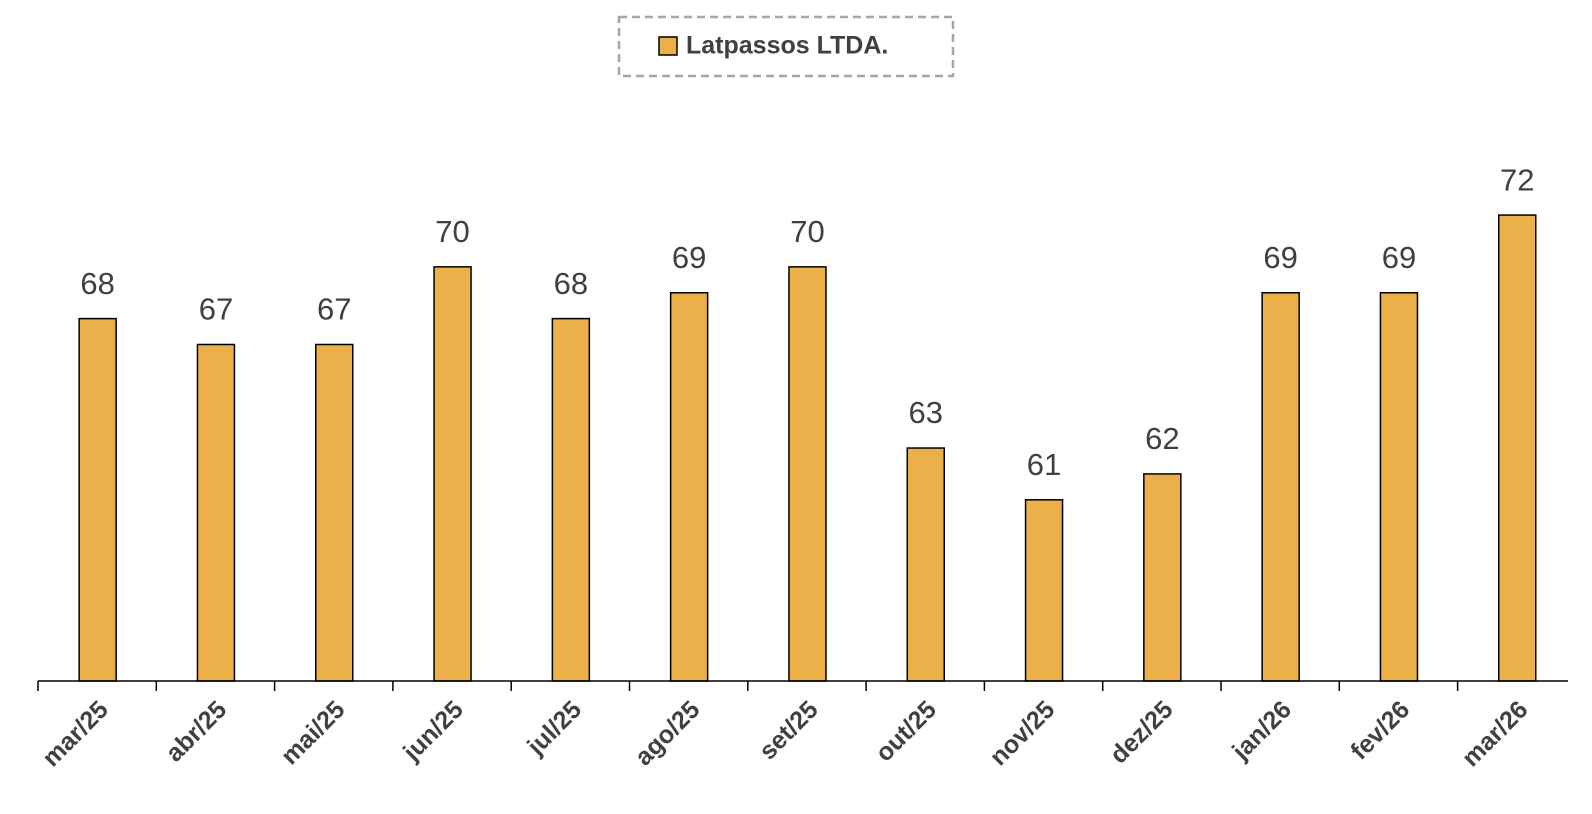  Describe the element at coordinates (668, 733) in the screenshot. I see `x-tick-label: ago/25` at that location.